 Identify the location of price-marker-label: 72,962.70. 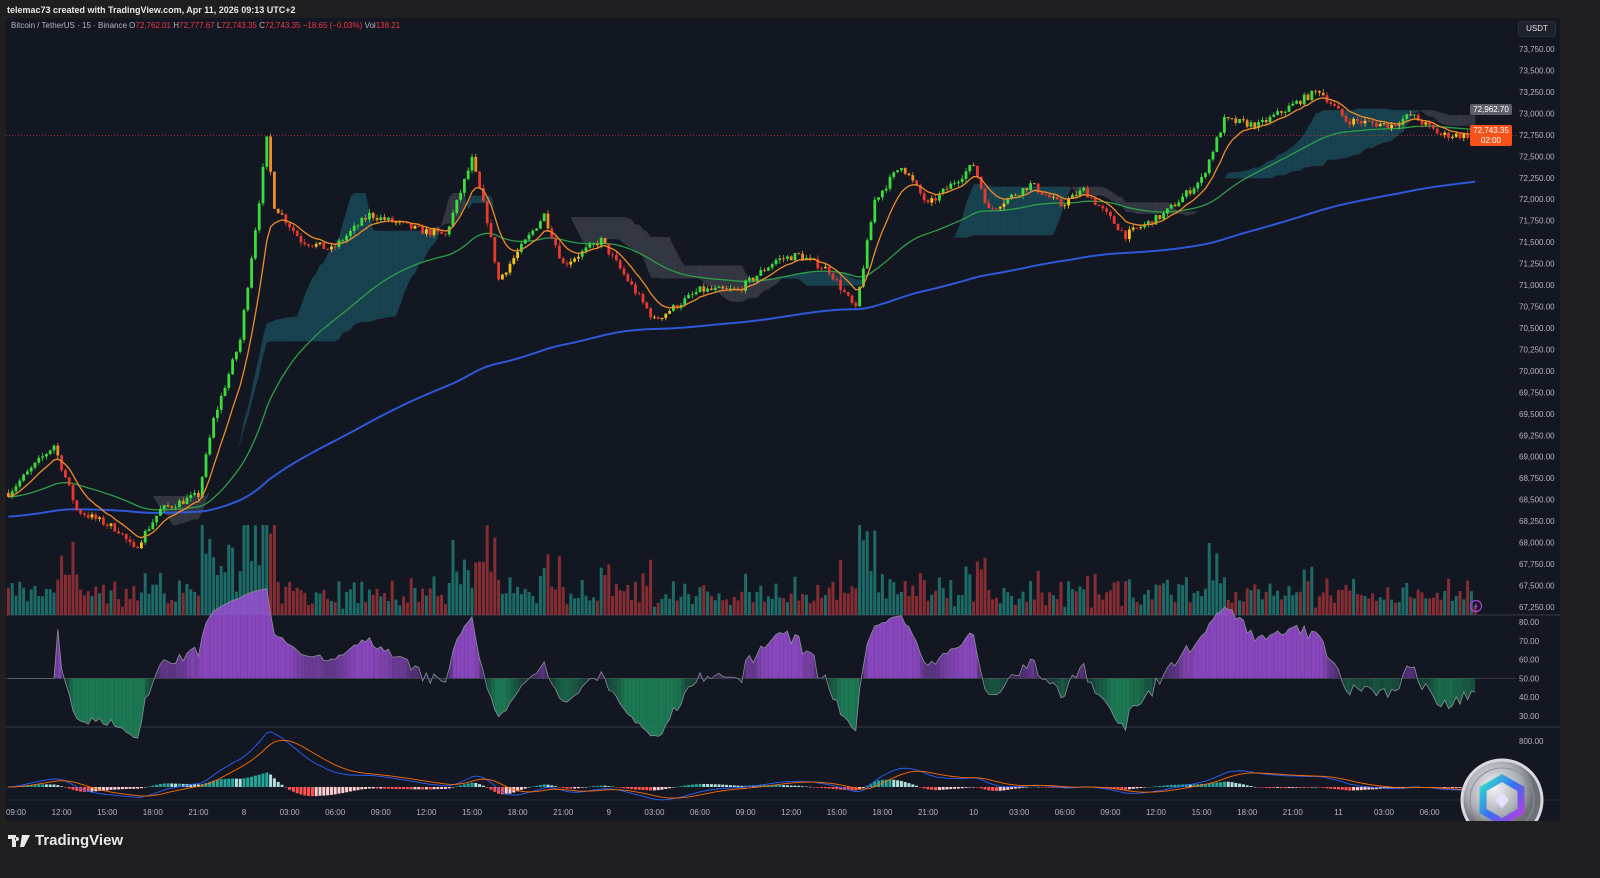
(1491, 109).